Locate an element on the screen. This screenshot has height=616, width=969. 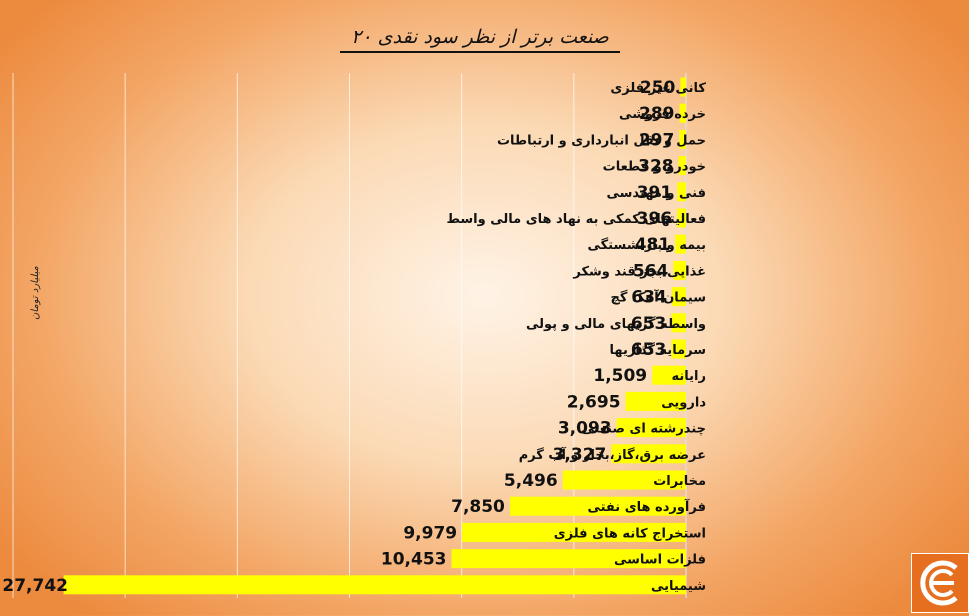
category-label: چندرشته ای صنعتی is located at coordinates (643, 429).